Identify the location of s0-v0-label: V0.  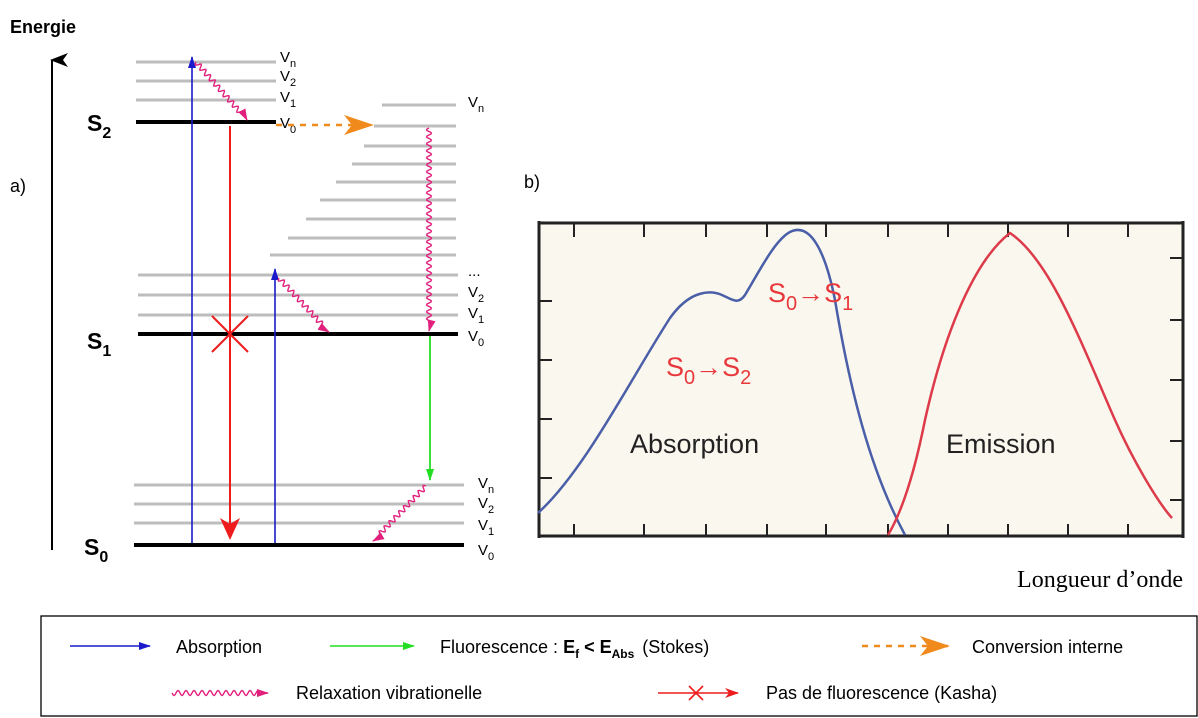
(486, 552).